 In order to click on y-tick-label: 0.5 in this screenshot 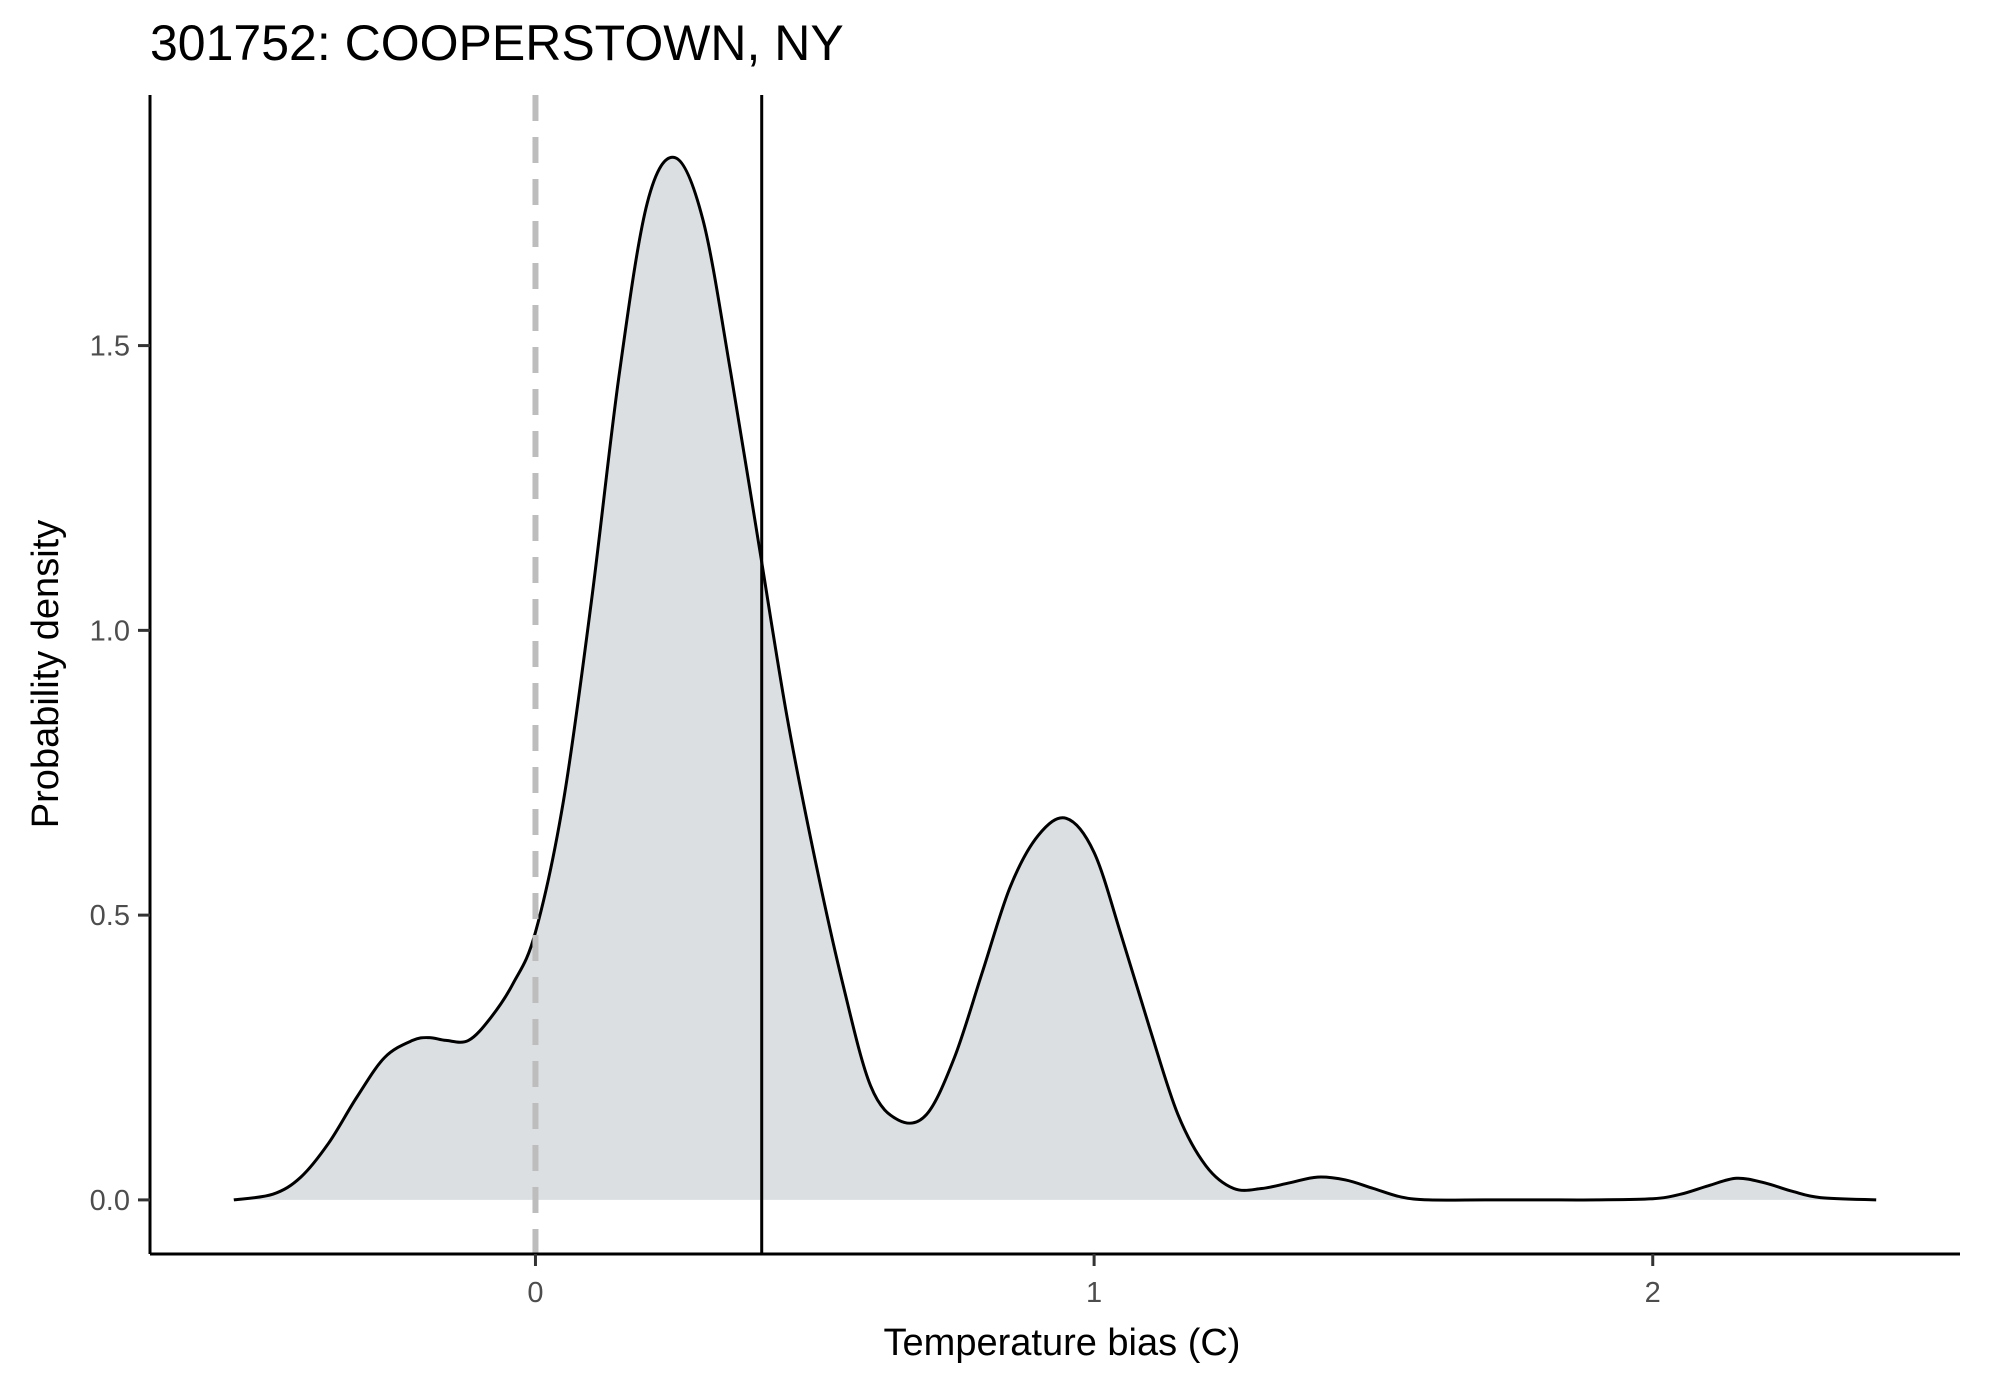, I will do `click(110, 916)`.